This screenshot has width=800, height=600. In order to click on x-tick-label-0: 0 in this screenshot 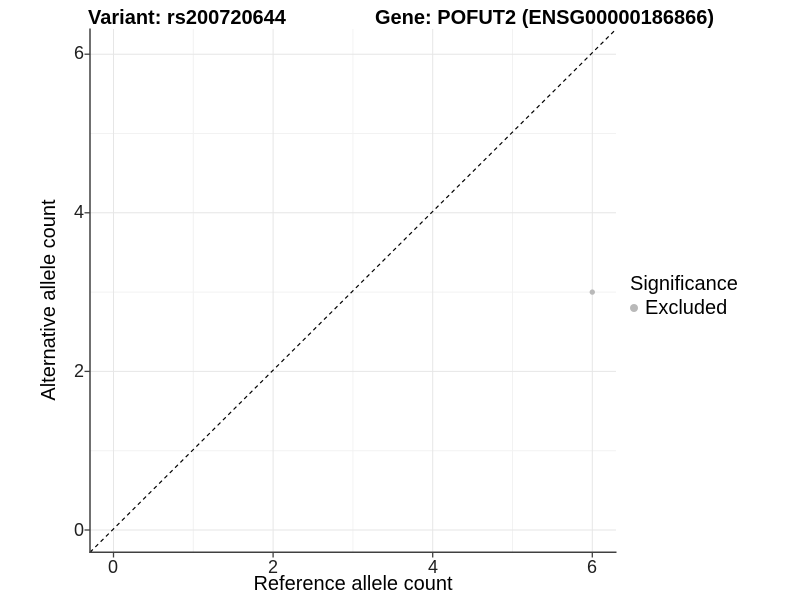, I will do `click(112, 567)`.